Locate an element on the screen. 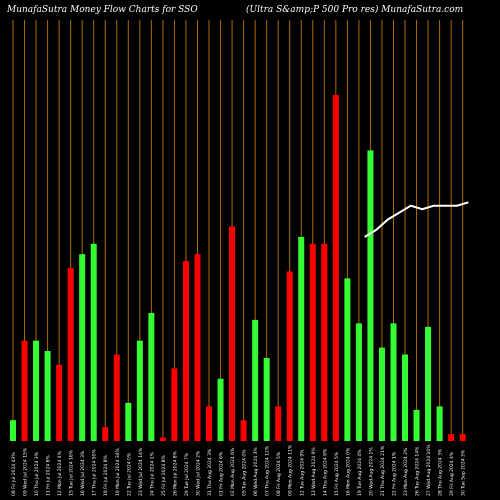  x-tick-label: 30 Wed Jul 2024 2% is located at coordinates (198, 473).